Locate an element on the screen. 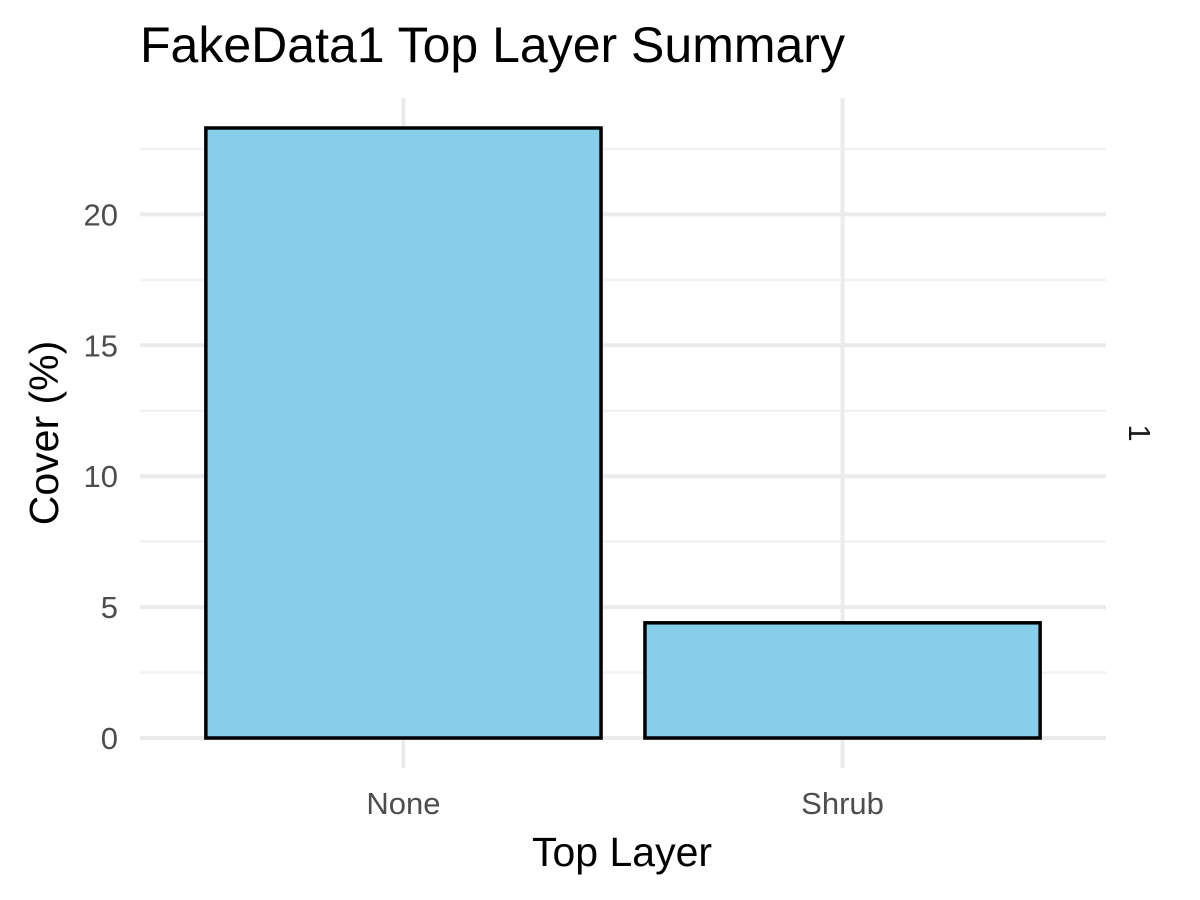  x-tick-label: Shrub is located at coordinates (842, 803).